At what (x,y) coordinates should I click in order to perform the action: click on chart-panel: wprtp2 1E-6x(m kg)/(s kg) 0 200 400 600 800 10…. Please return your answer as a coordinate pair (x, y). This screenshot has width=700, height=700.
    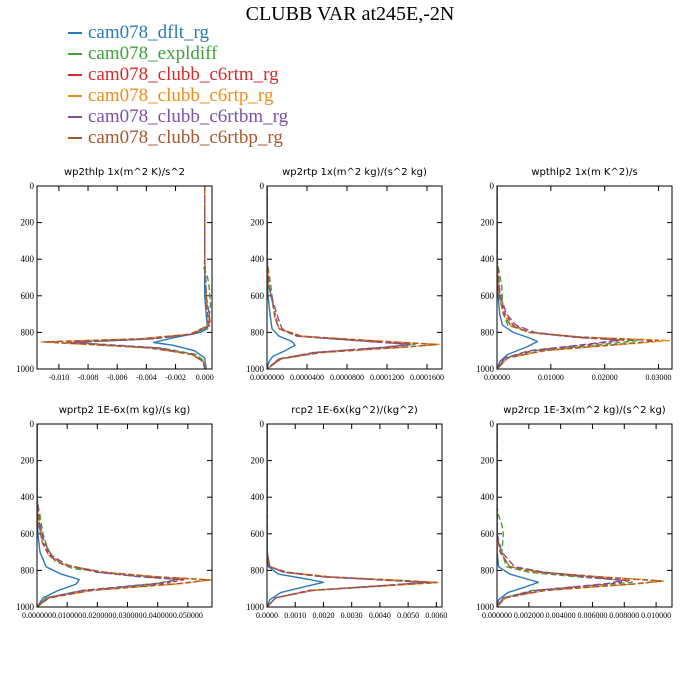
    Looking at the image, I should click on (114, 512).